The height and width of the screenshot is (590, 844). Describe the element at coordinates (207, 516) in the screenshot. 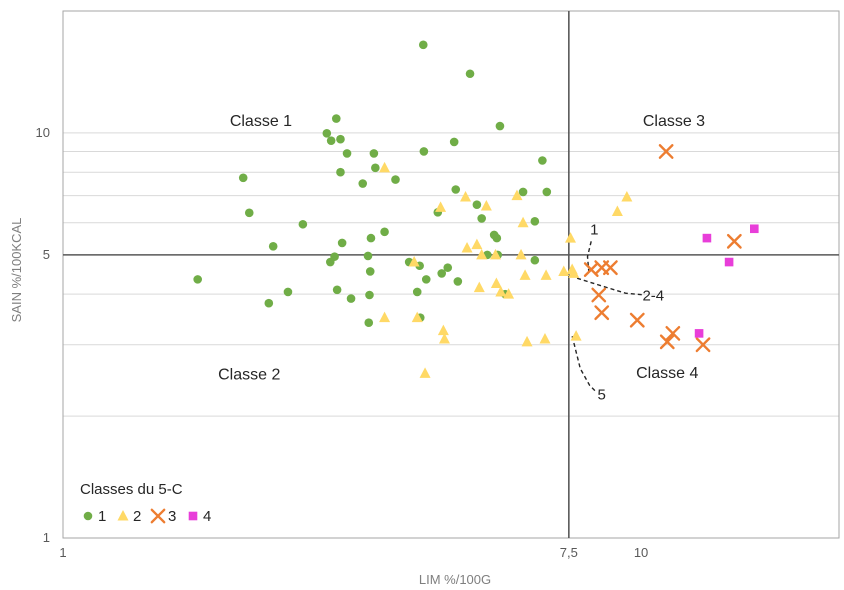

I see `legend-label: 4` at that location.